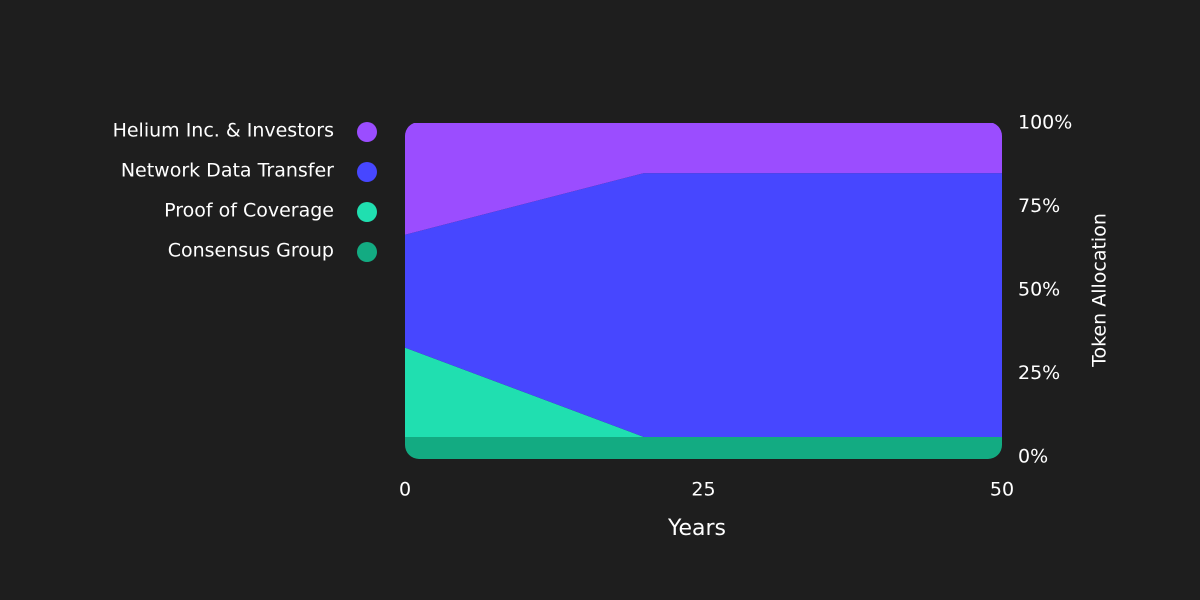 This screenshot has width=1200, height=600. Describe the element at coordinates (1002, 490) in the screenshot. I see `x-tick-label: 50` at that location.